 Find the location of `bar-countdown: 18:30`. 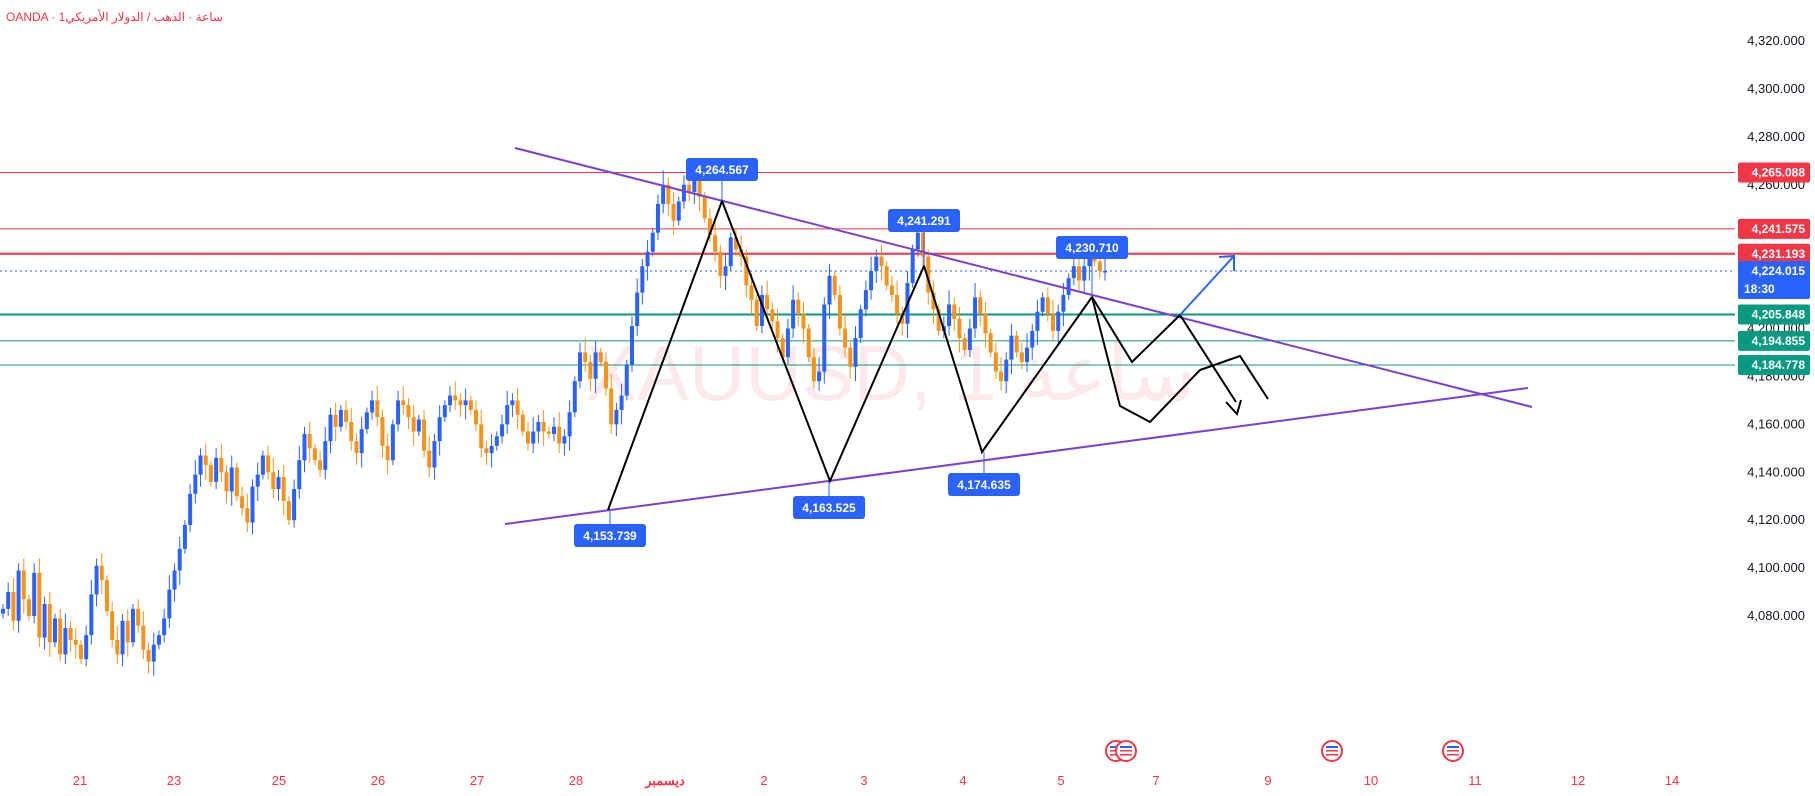

bar-countdown: 18:30 is located at coordinates (1759, 289).